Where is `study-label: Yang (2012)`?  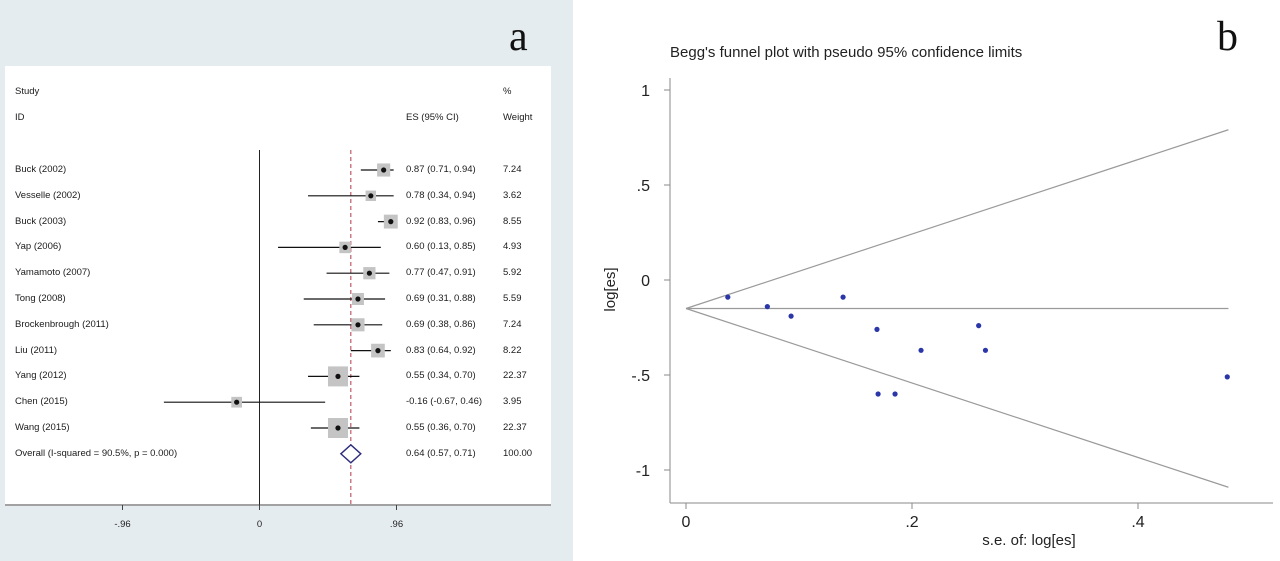 study-label: Yang (2012) is located at coordinates (41, 376).